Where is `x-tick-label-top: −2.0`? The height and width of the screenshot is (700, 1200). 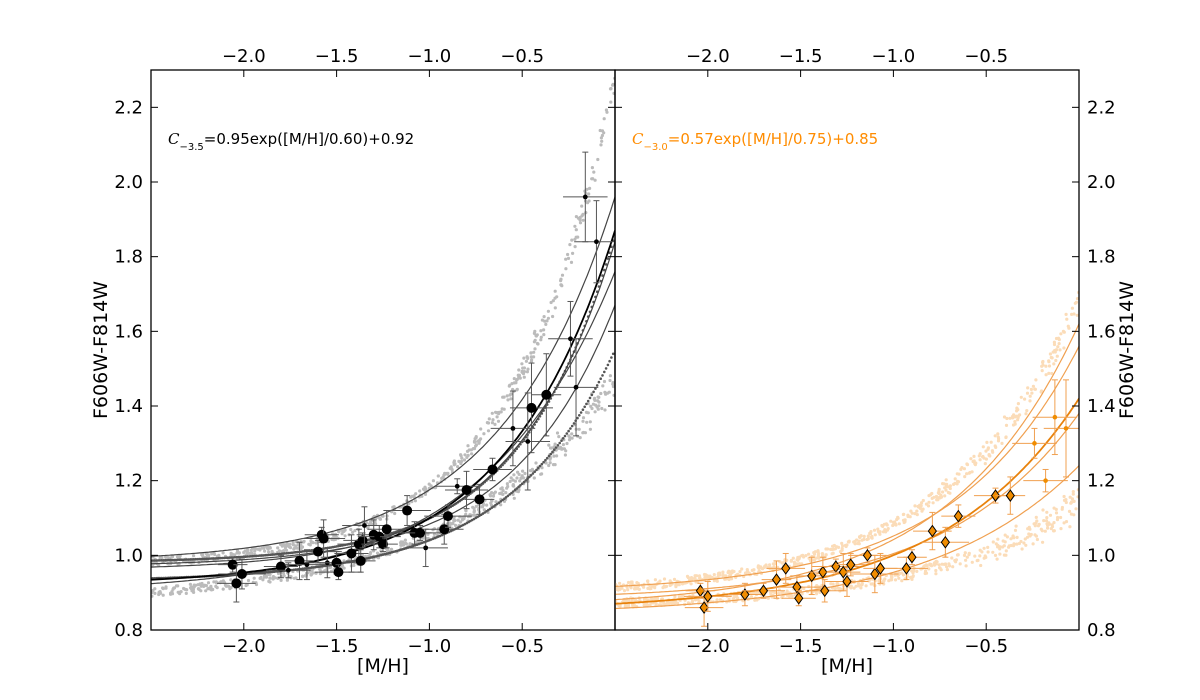 x-tick-label-top: −2.0 is located at coordinates (244, 56).